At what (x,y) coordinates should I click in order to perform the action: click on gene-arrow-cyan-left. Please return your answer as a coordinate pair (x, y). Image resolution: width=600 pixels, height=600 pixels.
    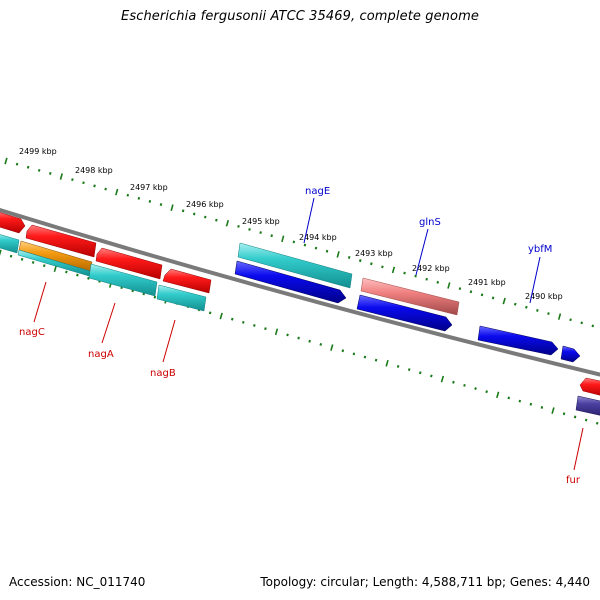
    Looking at the image, I should click on (10, 243).